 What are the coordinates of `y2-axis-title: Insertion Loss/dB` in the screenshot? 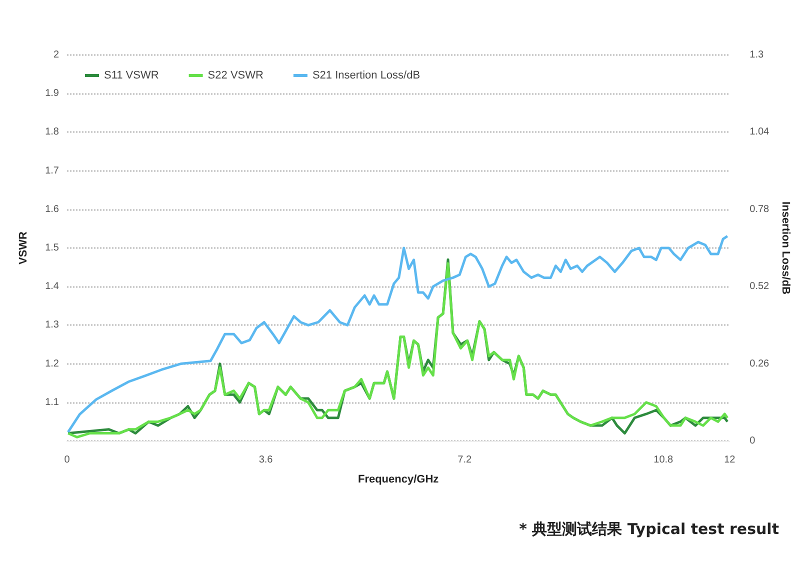 It's located at (786, 248).